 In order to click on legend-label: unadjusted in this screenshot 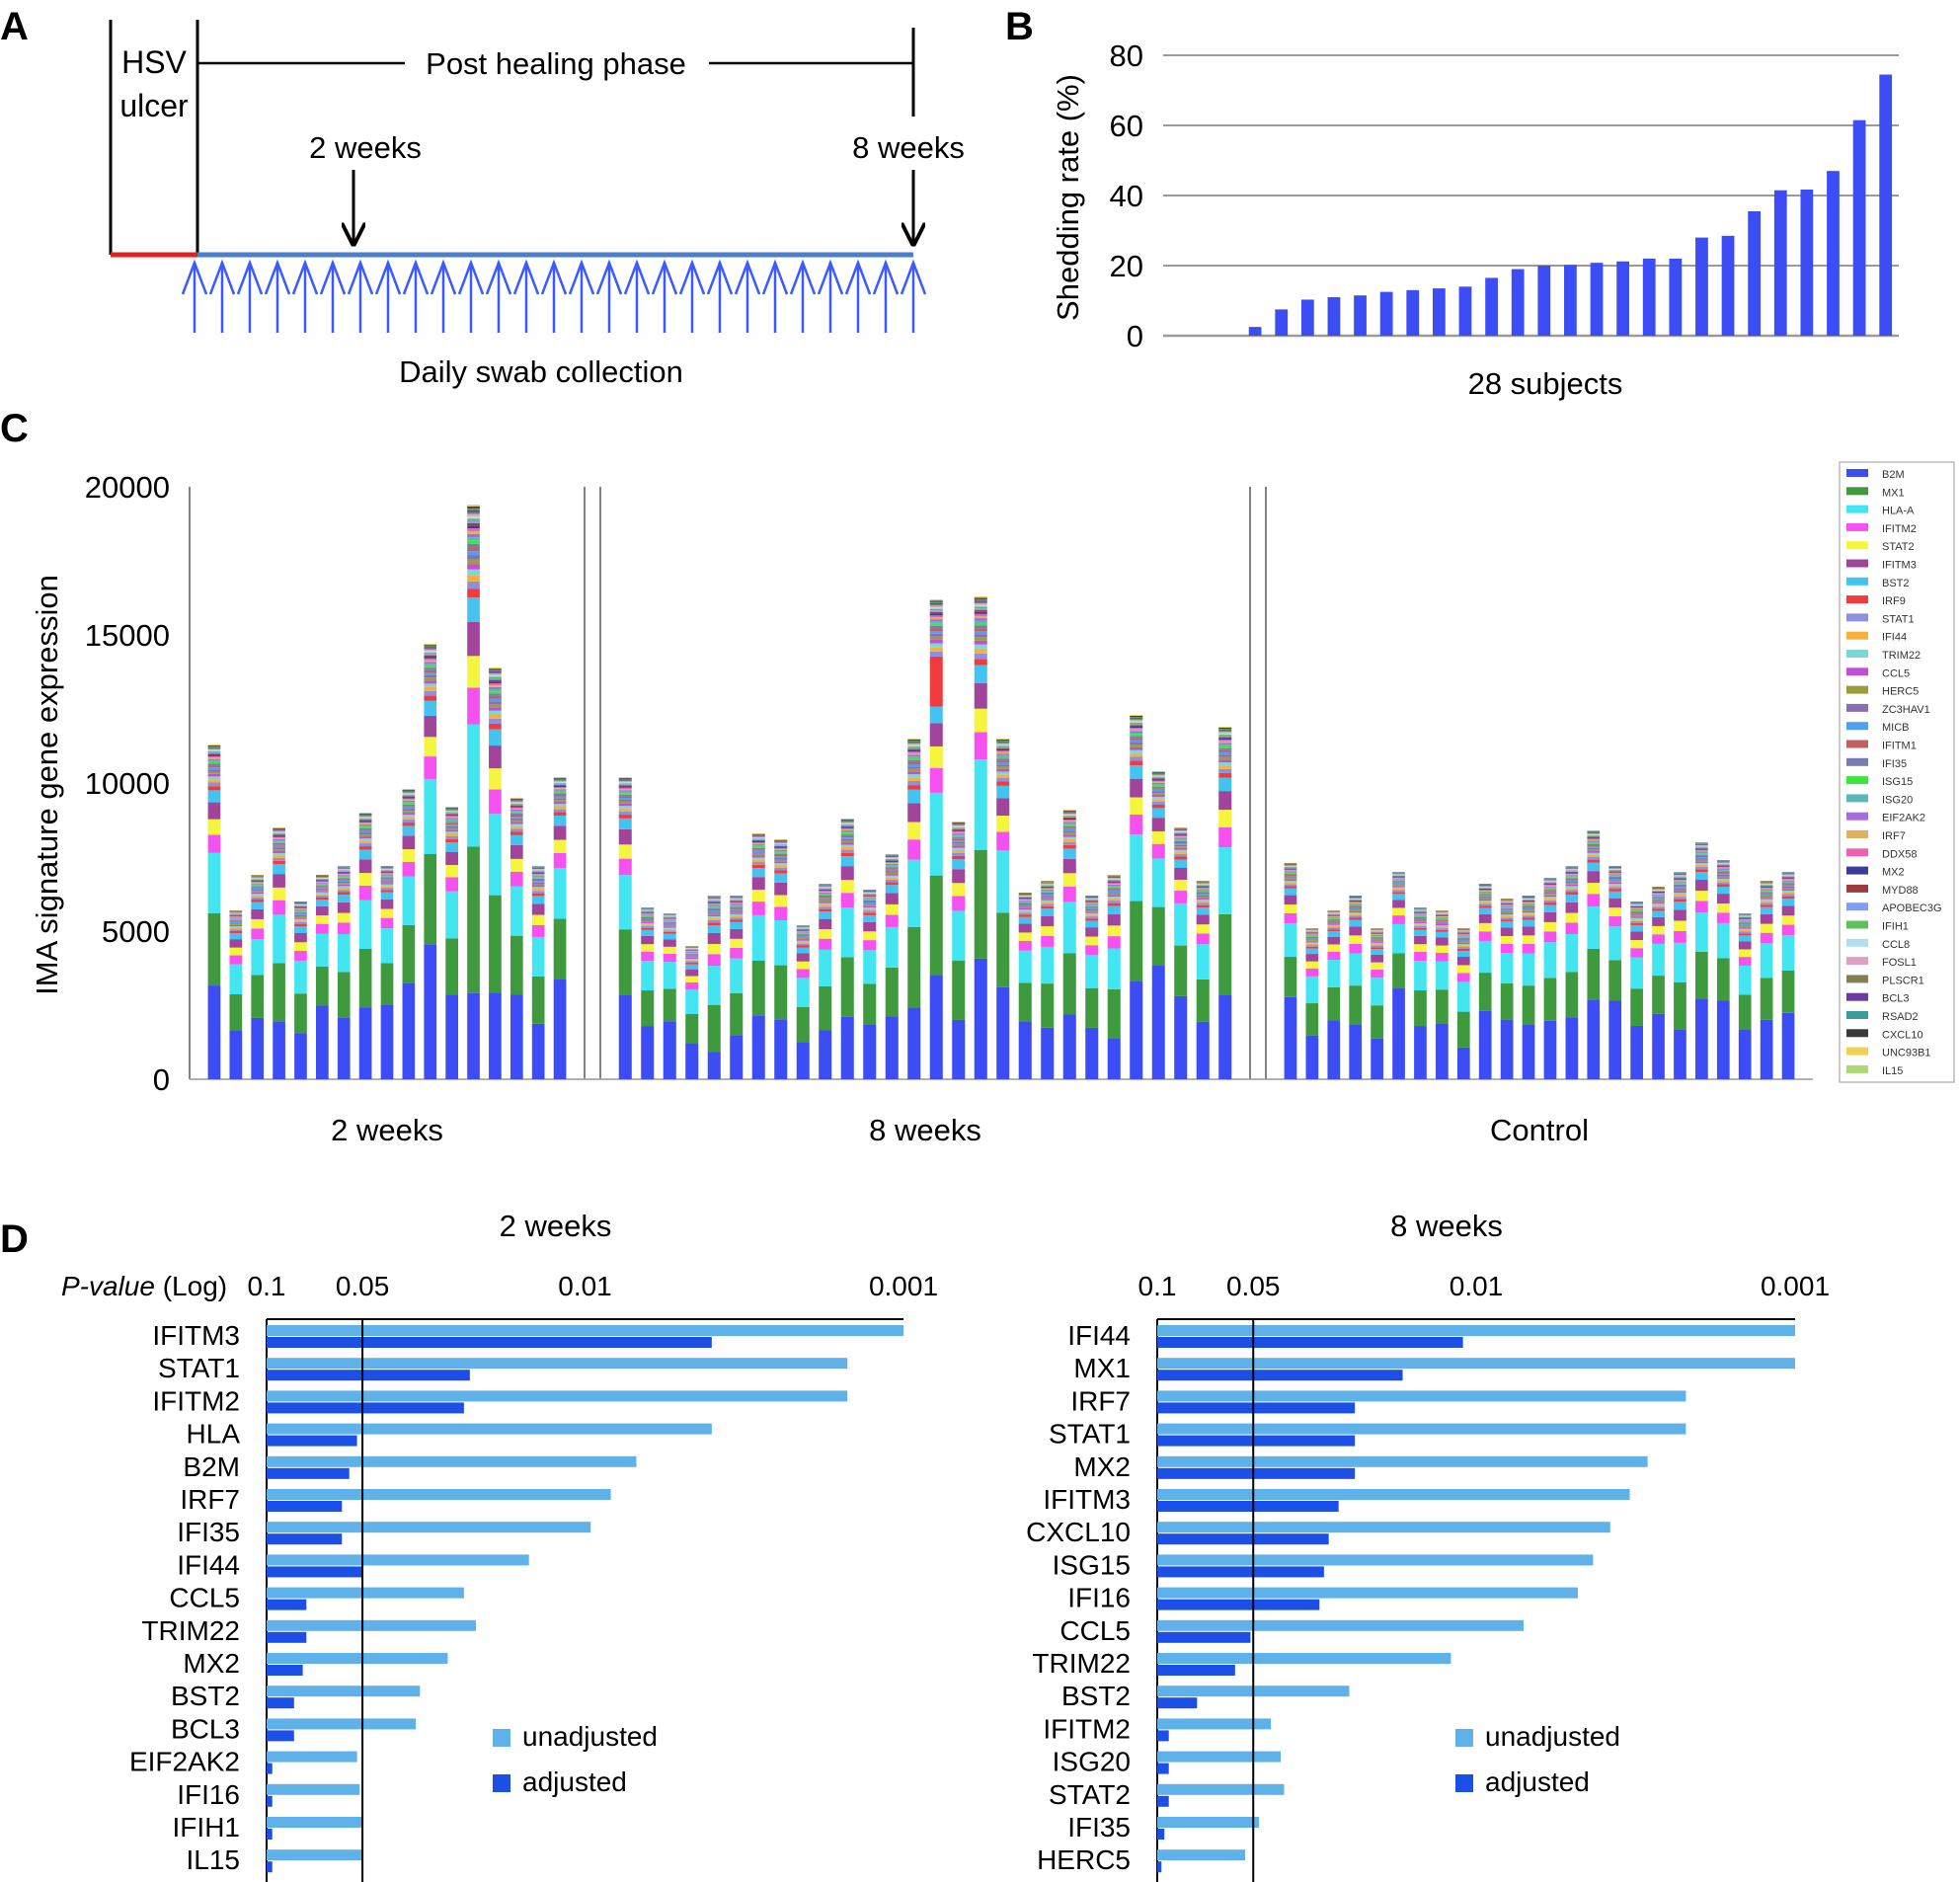, I will do `click(1552, 1736)`.